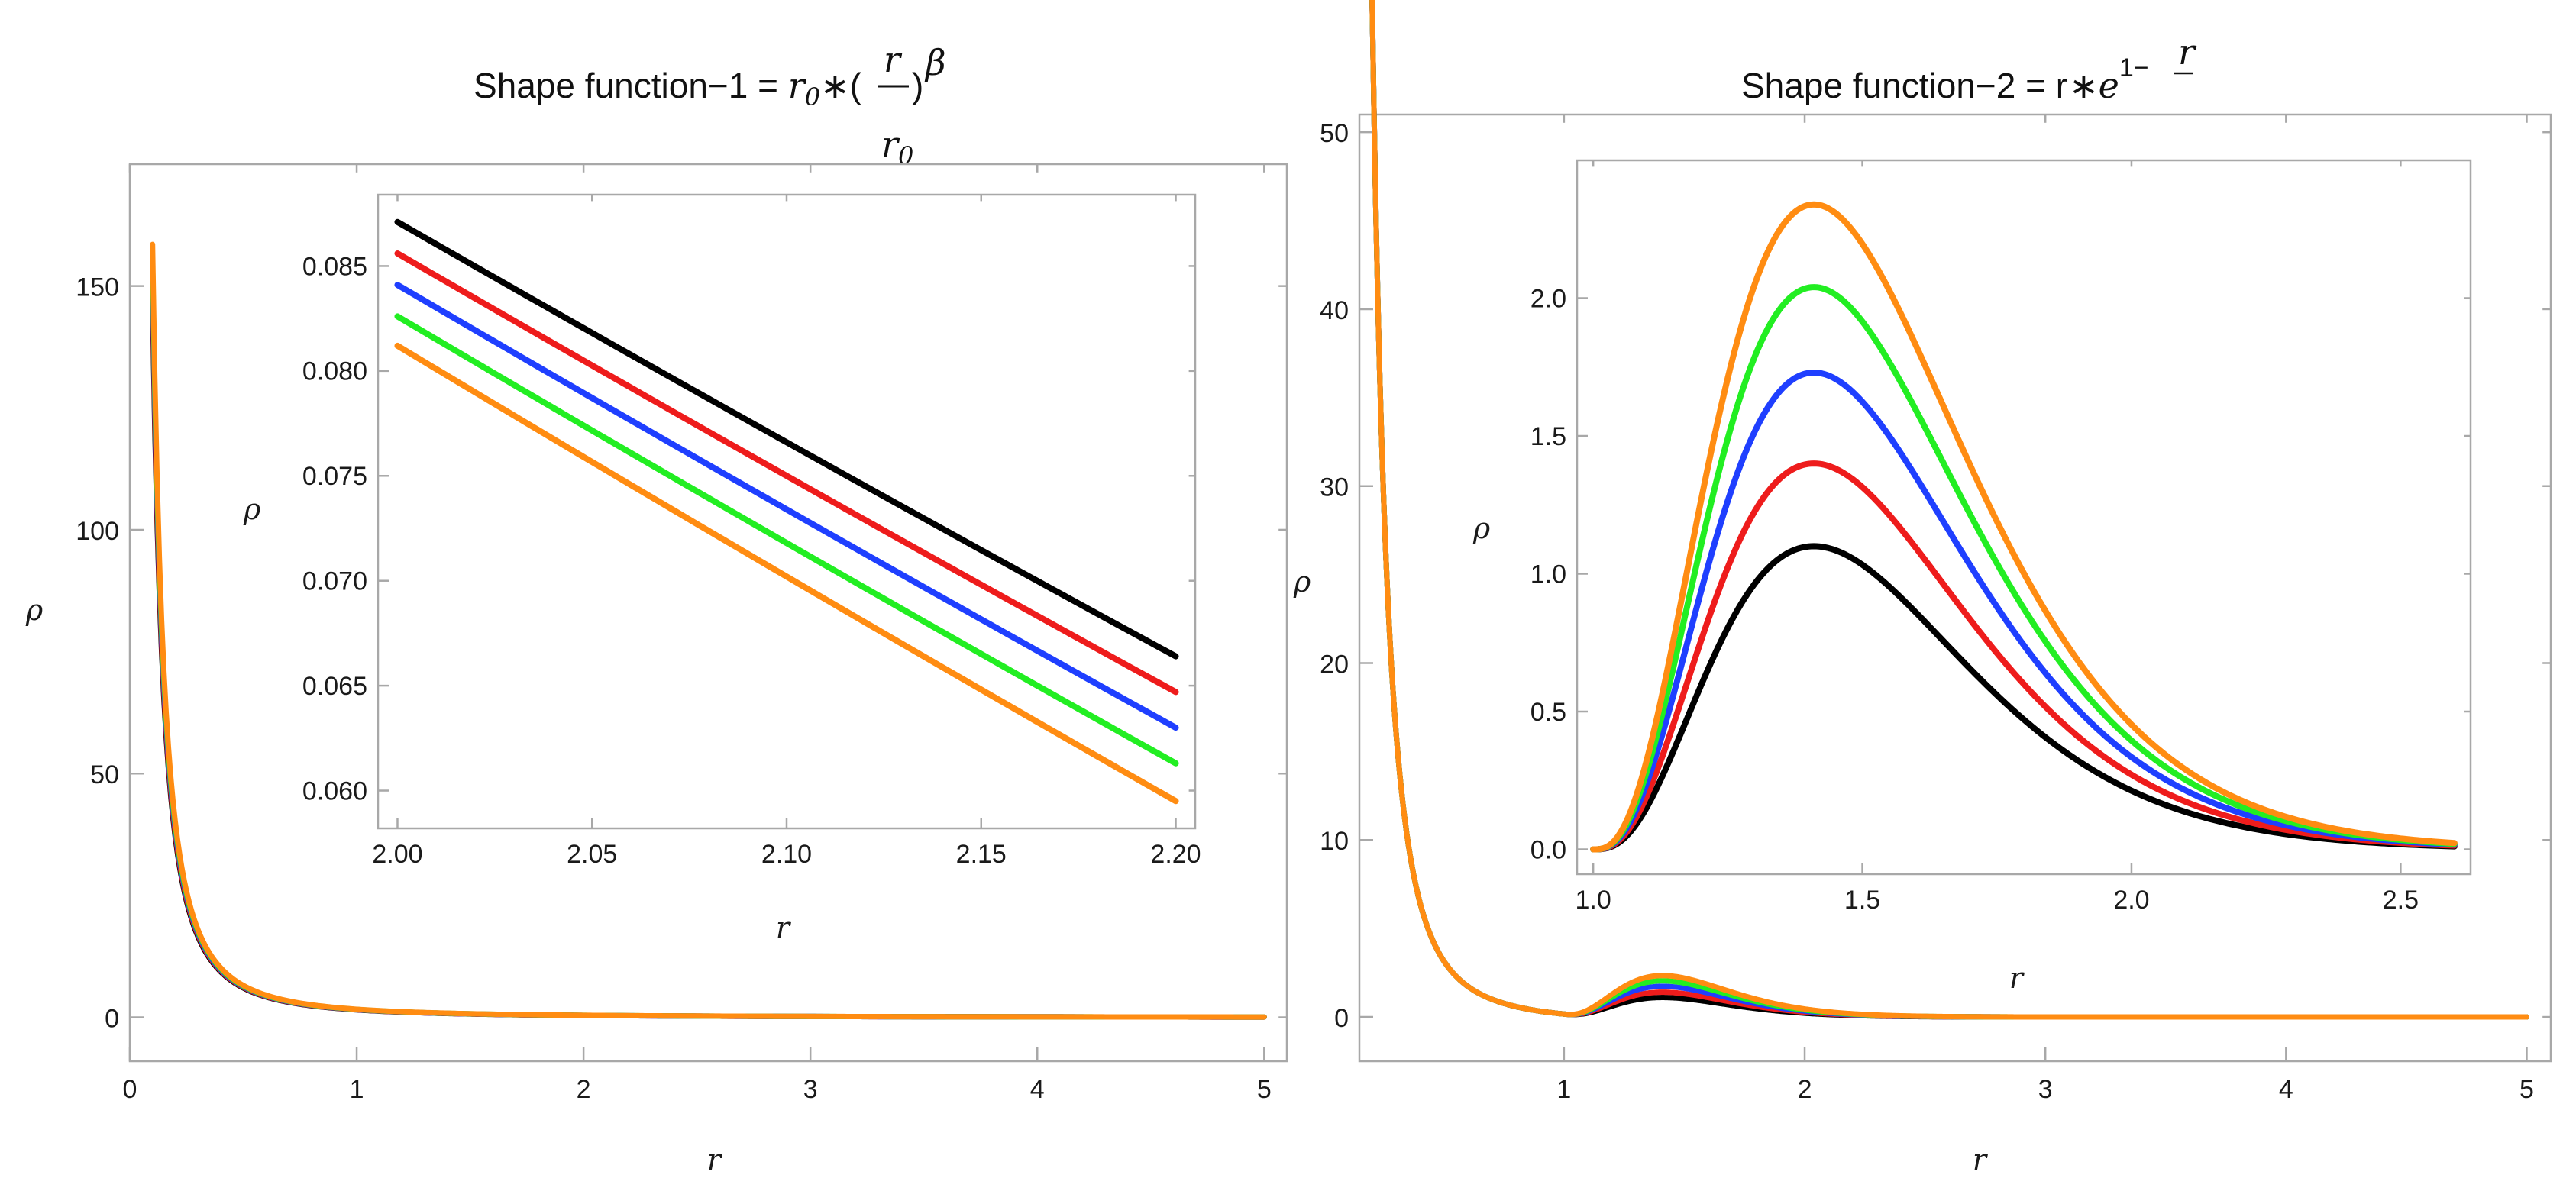 The image size is (2576, 1191). What do you see at coordinates (334, 581) in the screenshot?
I see `panel-1-inset-y-tick-label: 0.070` at bounding box center [334, 581].